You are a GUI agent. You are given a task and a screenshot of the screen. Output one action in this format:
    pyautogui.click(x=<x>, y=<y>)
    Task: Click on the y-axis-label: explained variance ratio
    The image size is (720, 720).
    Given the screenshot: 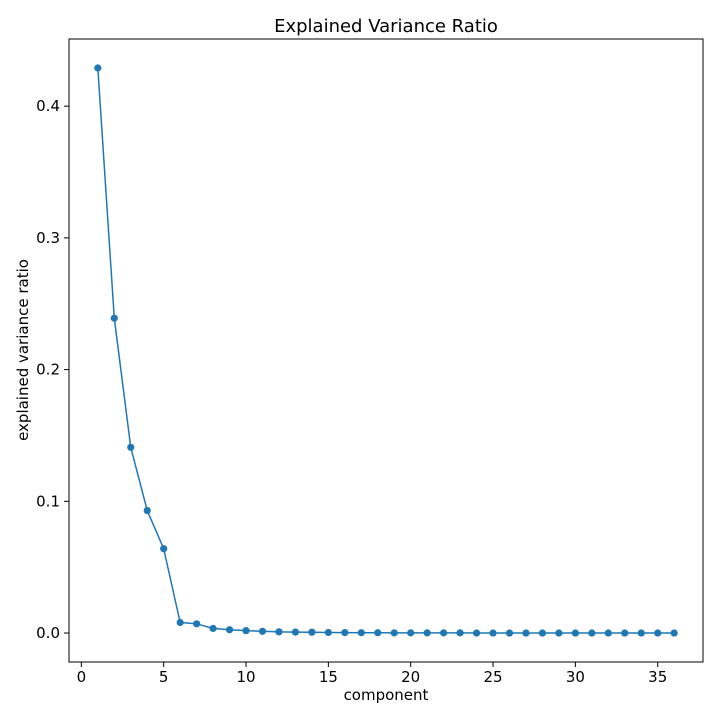 What is the action you would take?
    pyautogui.click(x=23, y=350)
    